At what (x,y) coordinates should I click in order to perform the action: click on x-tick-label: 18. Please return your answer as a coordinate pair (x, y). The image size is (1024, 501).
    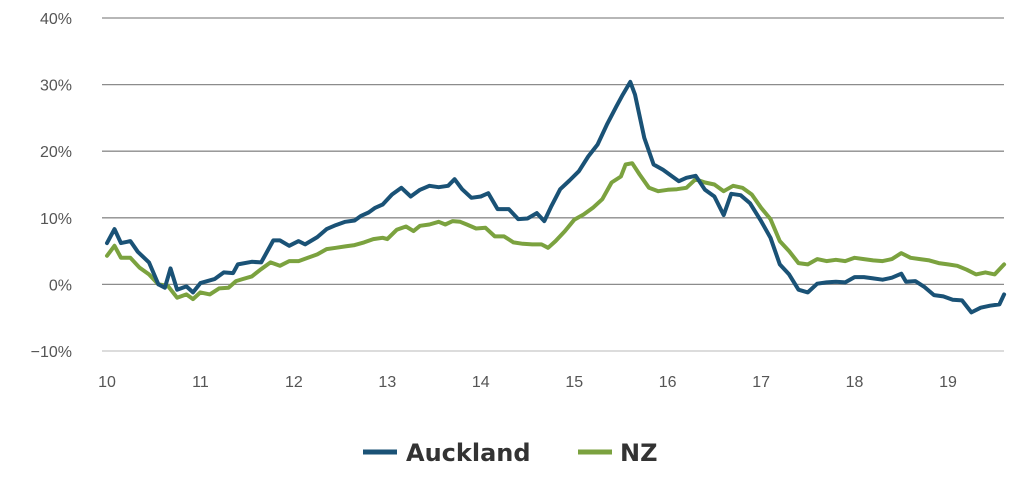
    Looking at the image, I should click on (855, 382).